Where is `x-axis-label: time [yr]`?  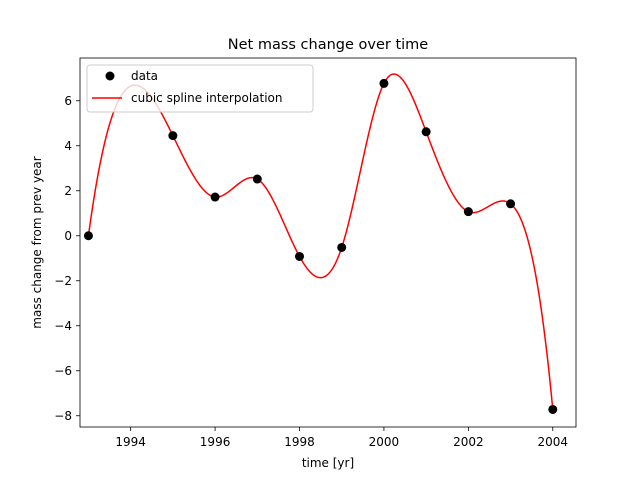 x-axis-label: time [yr] is located at coordinates (328, 463).